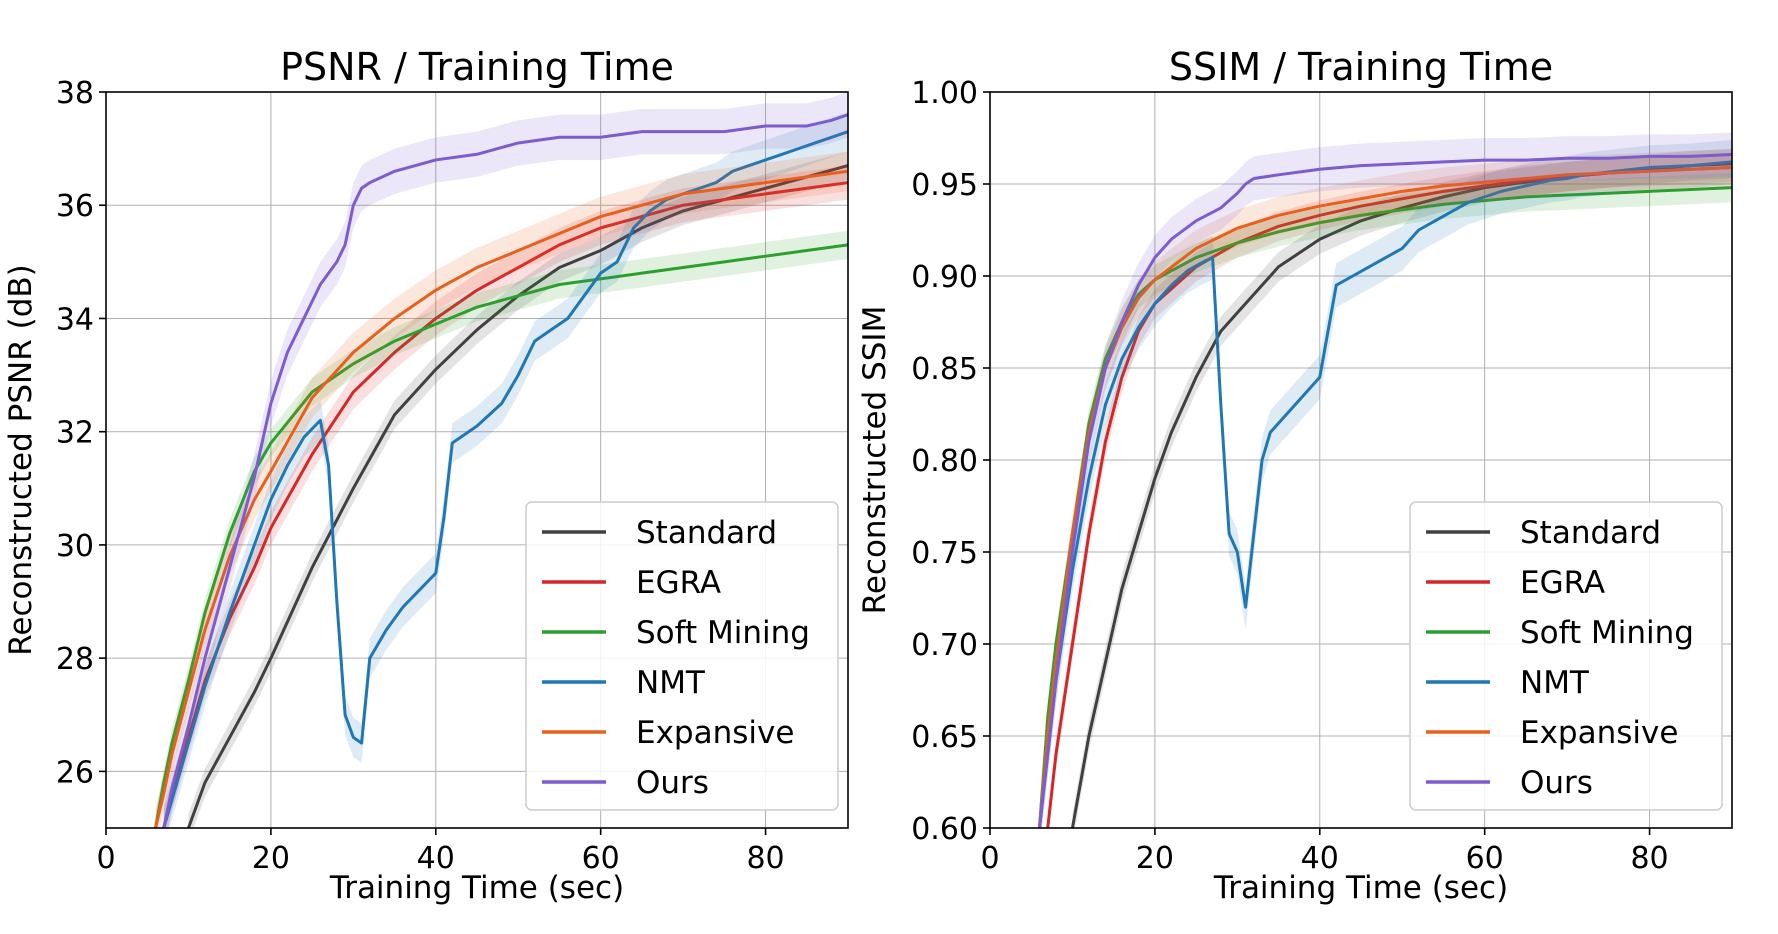  I want to click on y-tick-label: 0.60, so click(944, 829).